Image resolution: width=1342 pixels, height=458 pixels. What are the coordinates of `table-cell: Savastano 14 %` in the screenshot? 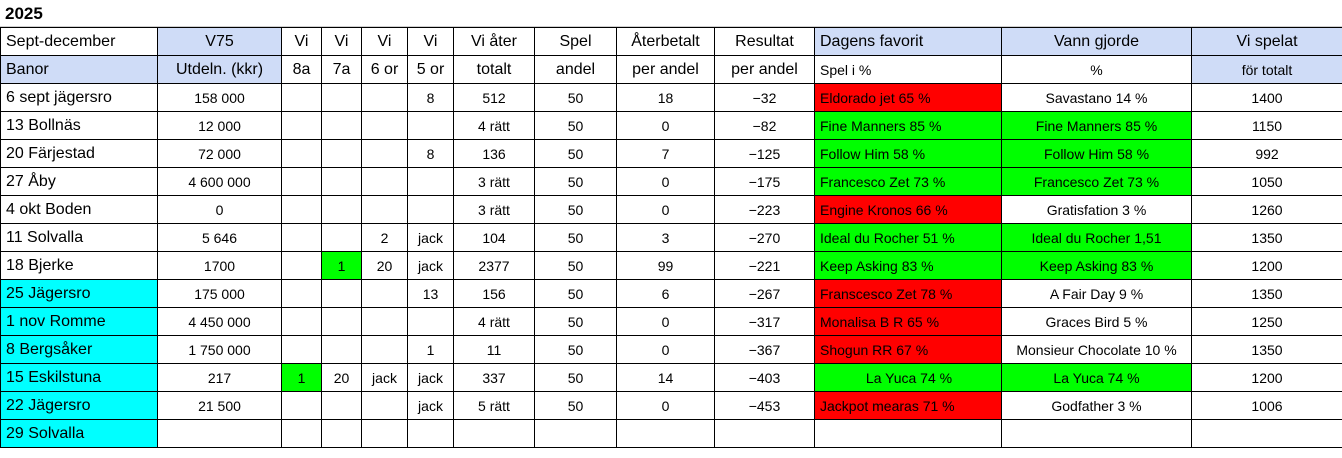 It's located at (1096, 97).